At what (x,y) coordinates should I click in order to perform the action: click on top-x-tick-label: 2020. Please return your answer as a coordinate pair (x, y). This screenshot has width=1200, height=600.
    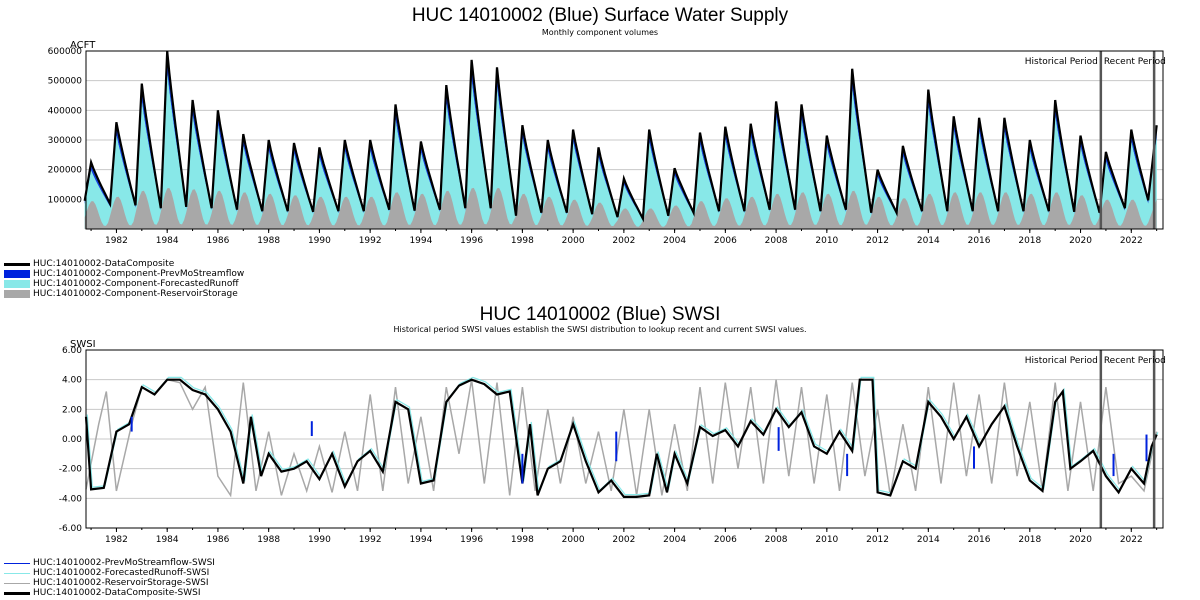
    Looking at the image, I should click on (1080, 241).